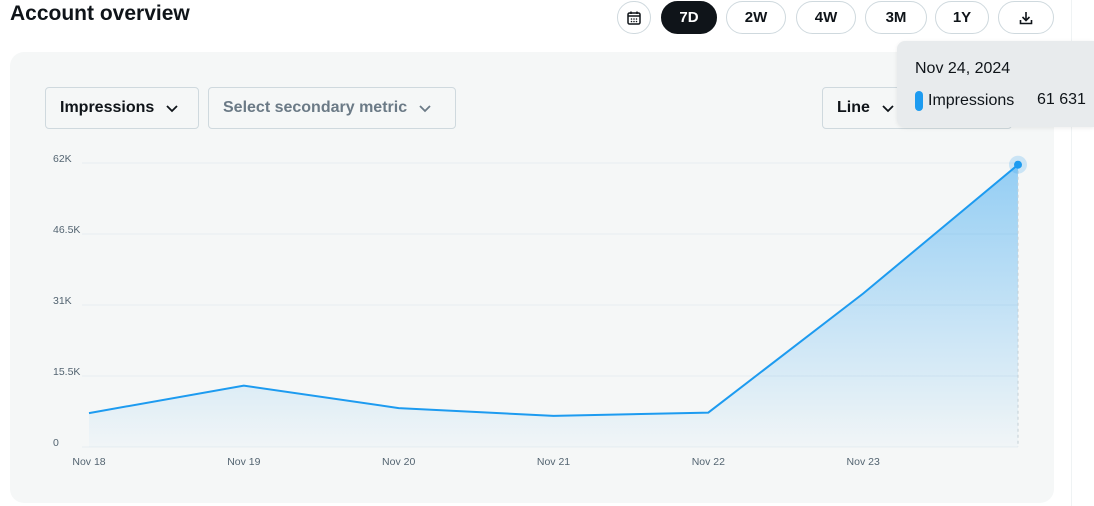 The image size is (1094, 506). What do you see at coordinates (962, 17) in the screenshot?
I see `range-1y-button: 1Y` at bounding box center [962, 17].